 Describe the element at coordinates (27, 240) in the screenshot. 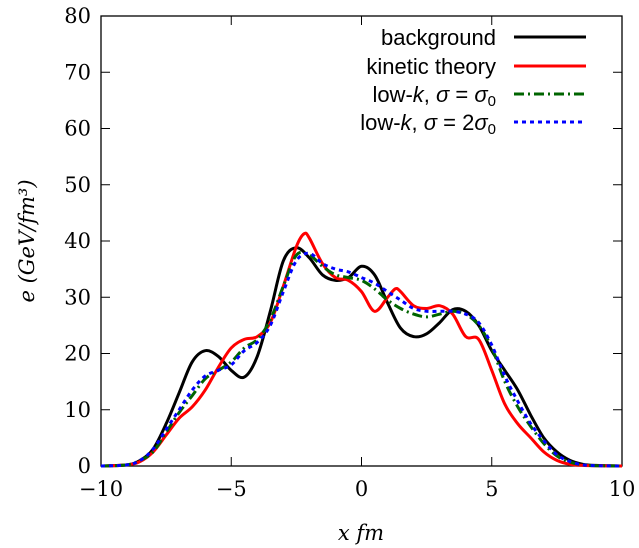

I see `y-axis-label: e (GeV/fm³)` at that location.